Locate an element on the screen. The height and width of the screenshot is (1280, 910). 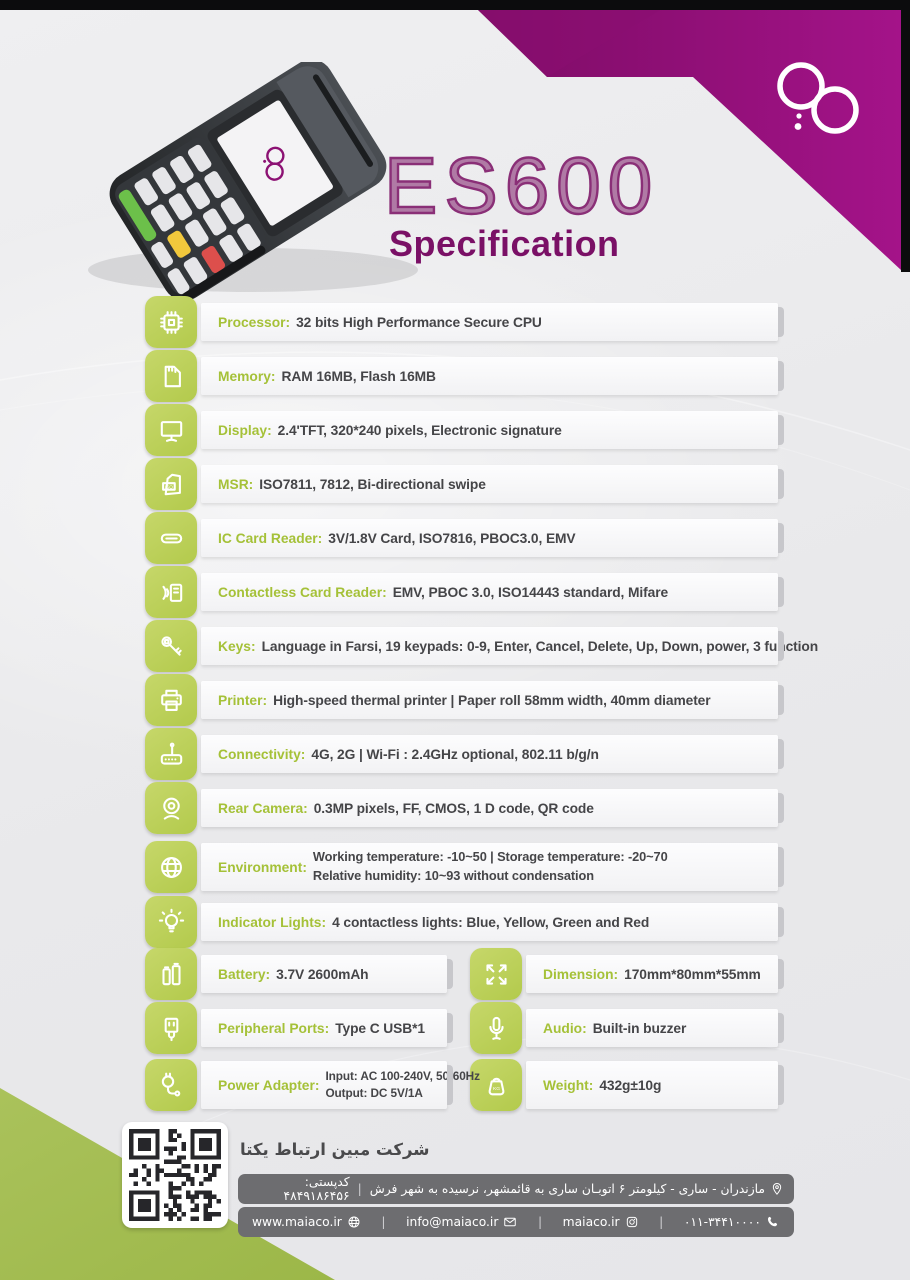
postal-code: کدپستی: ۴۸۴۹۱۸۶۴۵۶ is located at coordinates (316, 1189).